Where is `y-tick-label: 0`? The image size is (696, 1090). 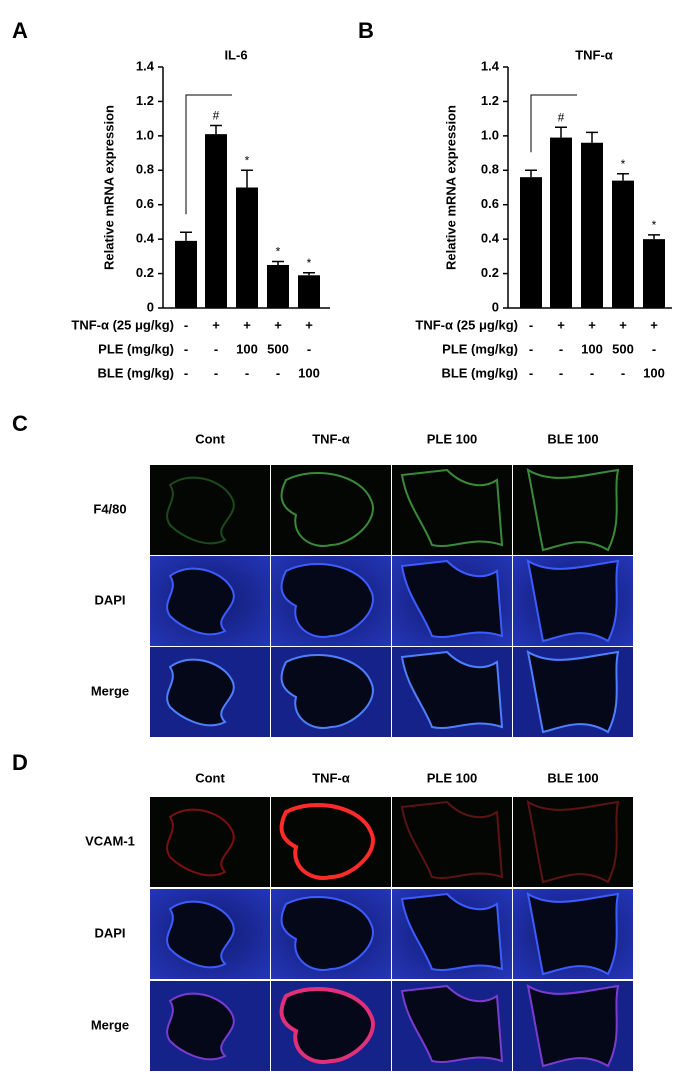
y-tick-label: 0 is located at coordinates (495, 306).